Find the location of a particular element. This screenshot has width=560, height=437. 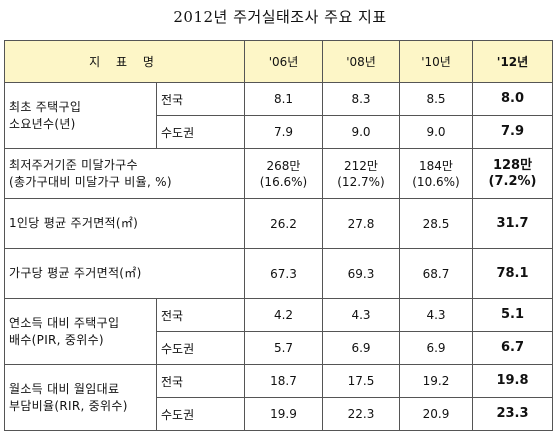

cell-ratio: (12.7%) is located at coordinates (361, 181).